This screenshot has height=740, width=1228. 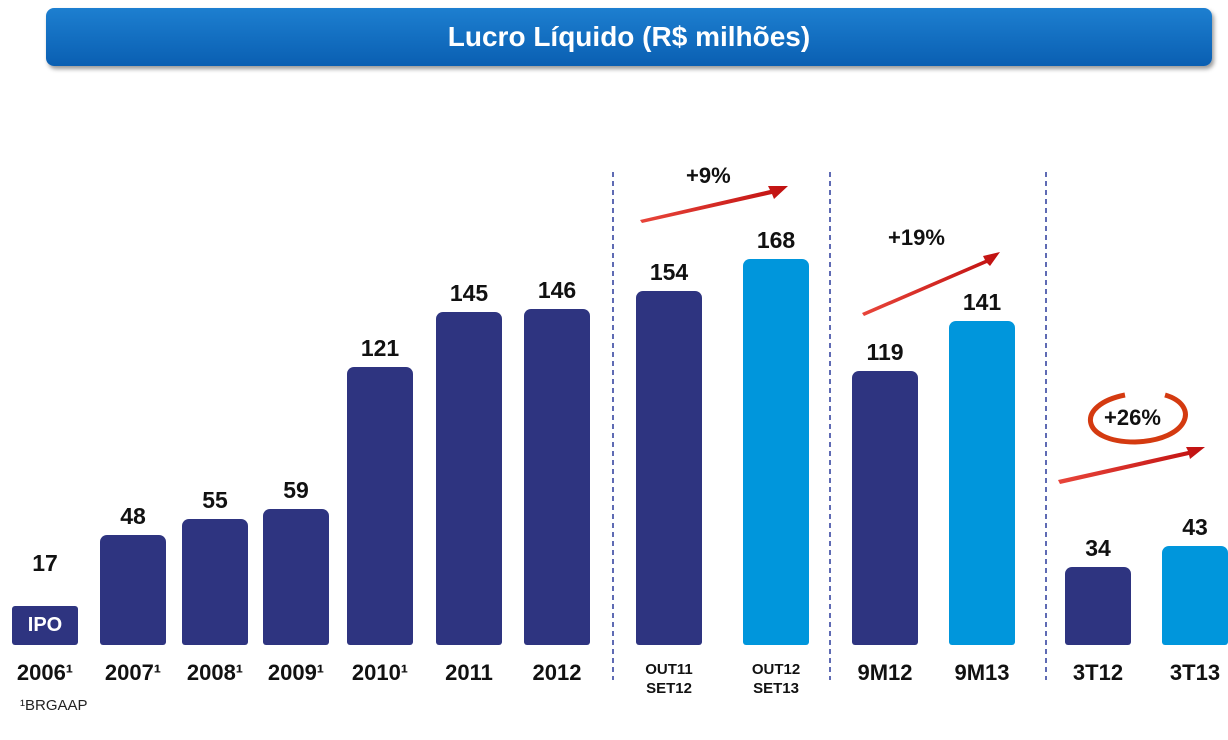 What do you see at coordinates (1098, 547) in the screenshot?
I see `data-label: 34` at bounding box center [1098, 547].